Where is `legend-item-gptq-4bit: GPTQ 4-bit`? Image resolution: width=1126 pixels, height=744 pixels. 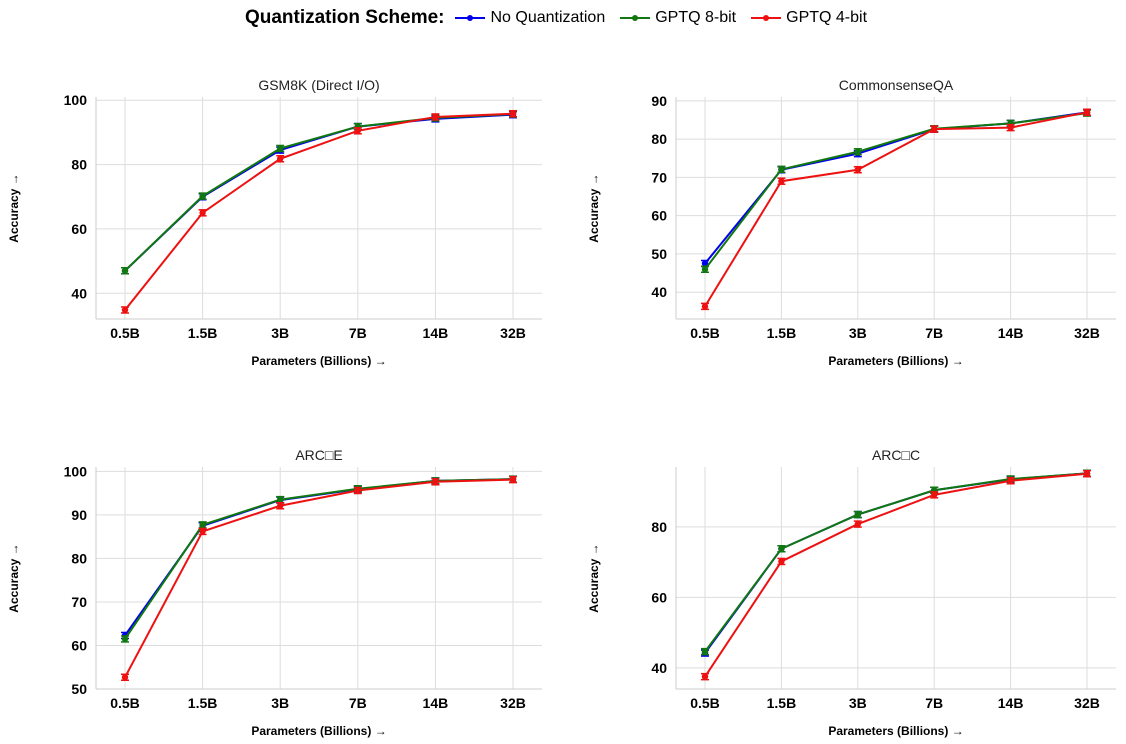
legend-item-gptq-4bit: GPTQ 4-bit is located at coordinates (808, 18).